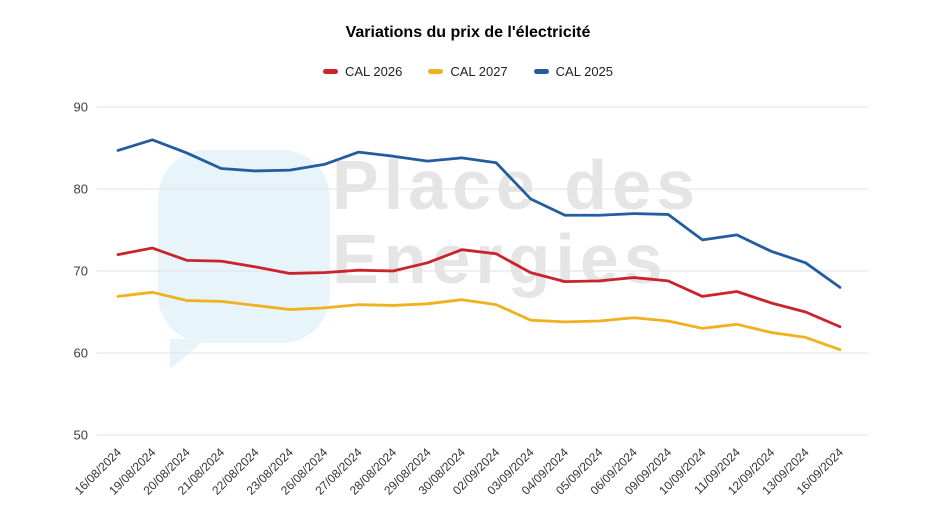 The height and width of the screenshot is (526, 936). Describe the element at coordinates (81, 435) in the screenshot. I see `y-axis-label: 50` at that location.